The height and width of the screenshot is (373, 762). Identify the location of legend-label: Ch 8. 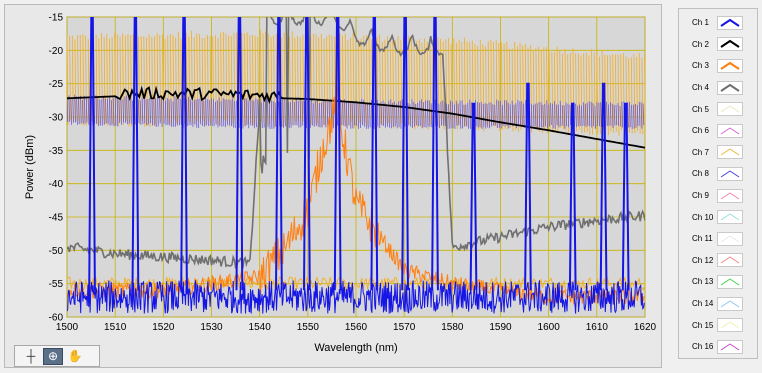
(700, 174).